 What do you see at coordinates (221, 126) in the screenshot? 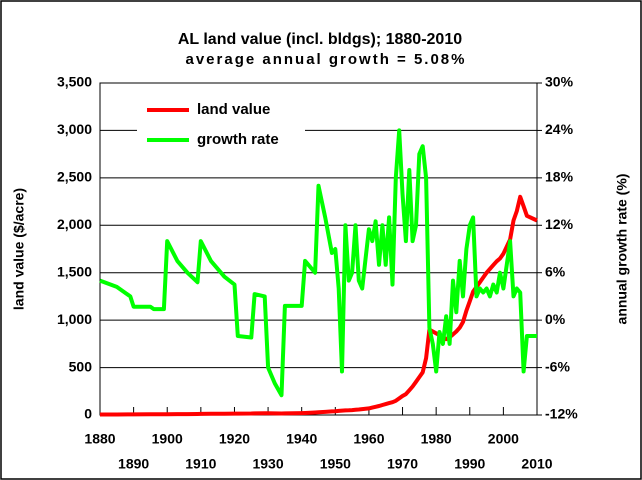
I see `legend-box` at bounding box center [221, 126].